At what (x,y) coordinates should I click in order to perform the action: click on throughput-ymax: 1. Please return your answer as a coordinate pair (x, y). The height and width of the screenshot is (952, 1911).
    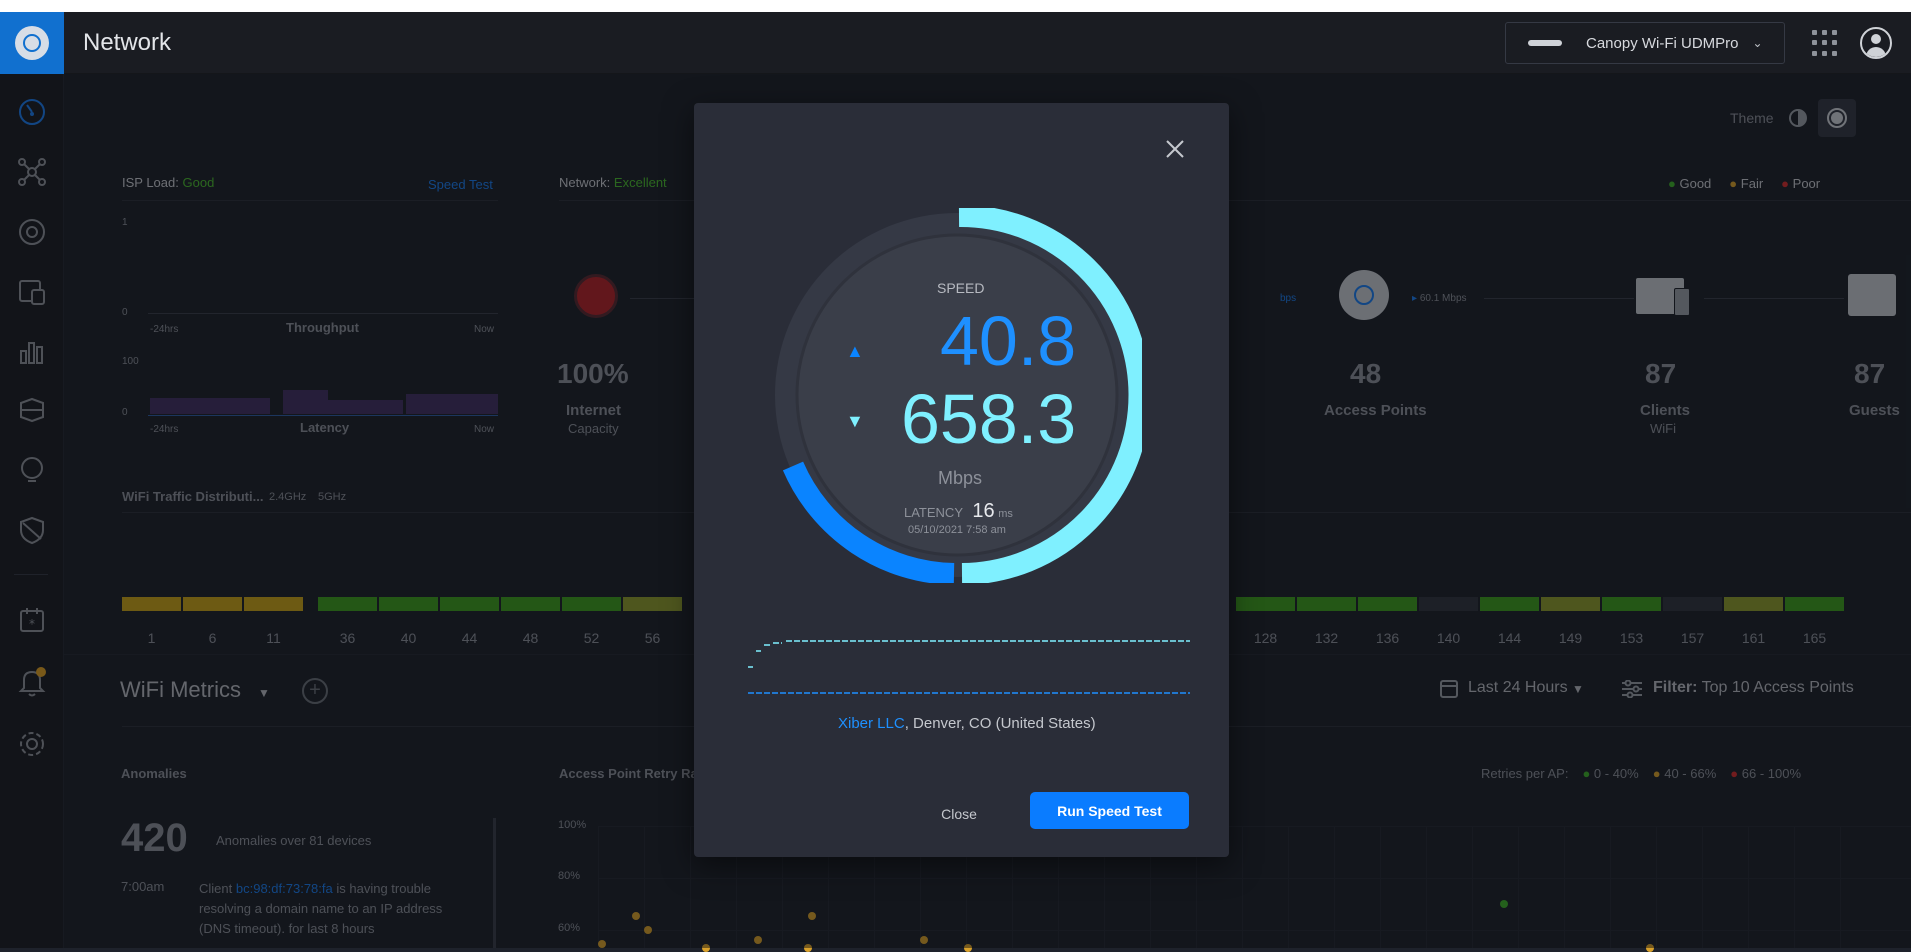
    Looking at the image, I should click on (125, 222).